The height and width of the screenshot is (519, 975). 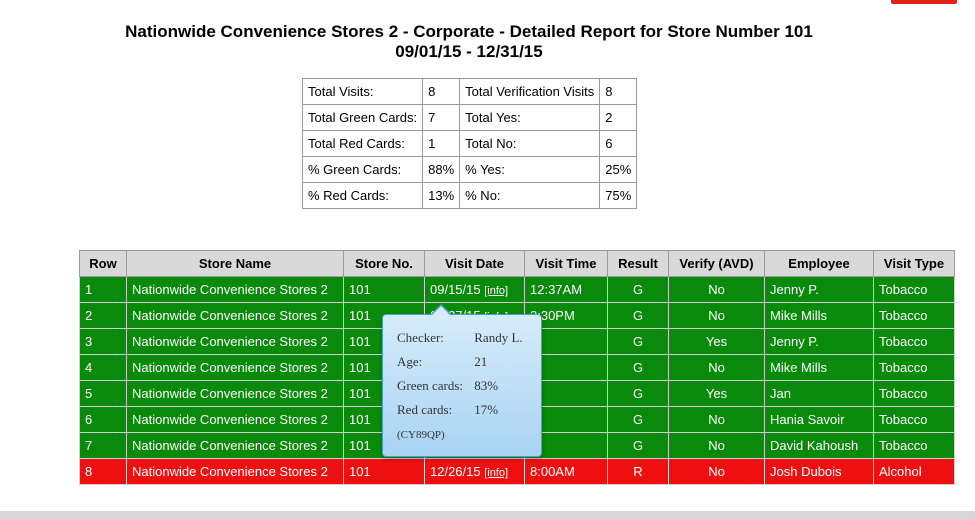 What do you see at coordinates (530, 195) in the screenshot?
I see `summary-label: % No:` at bounding box center [530, 195].